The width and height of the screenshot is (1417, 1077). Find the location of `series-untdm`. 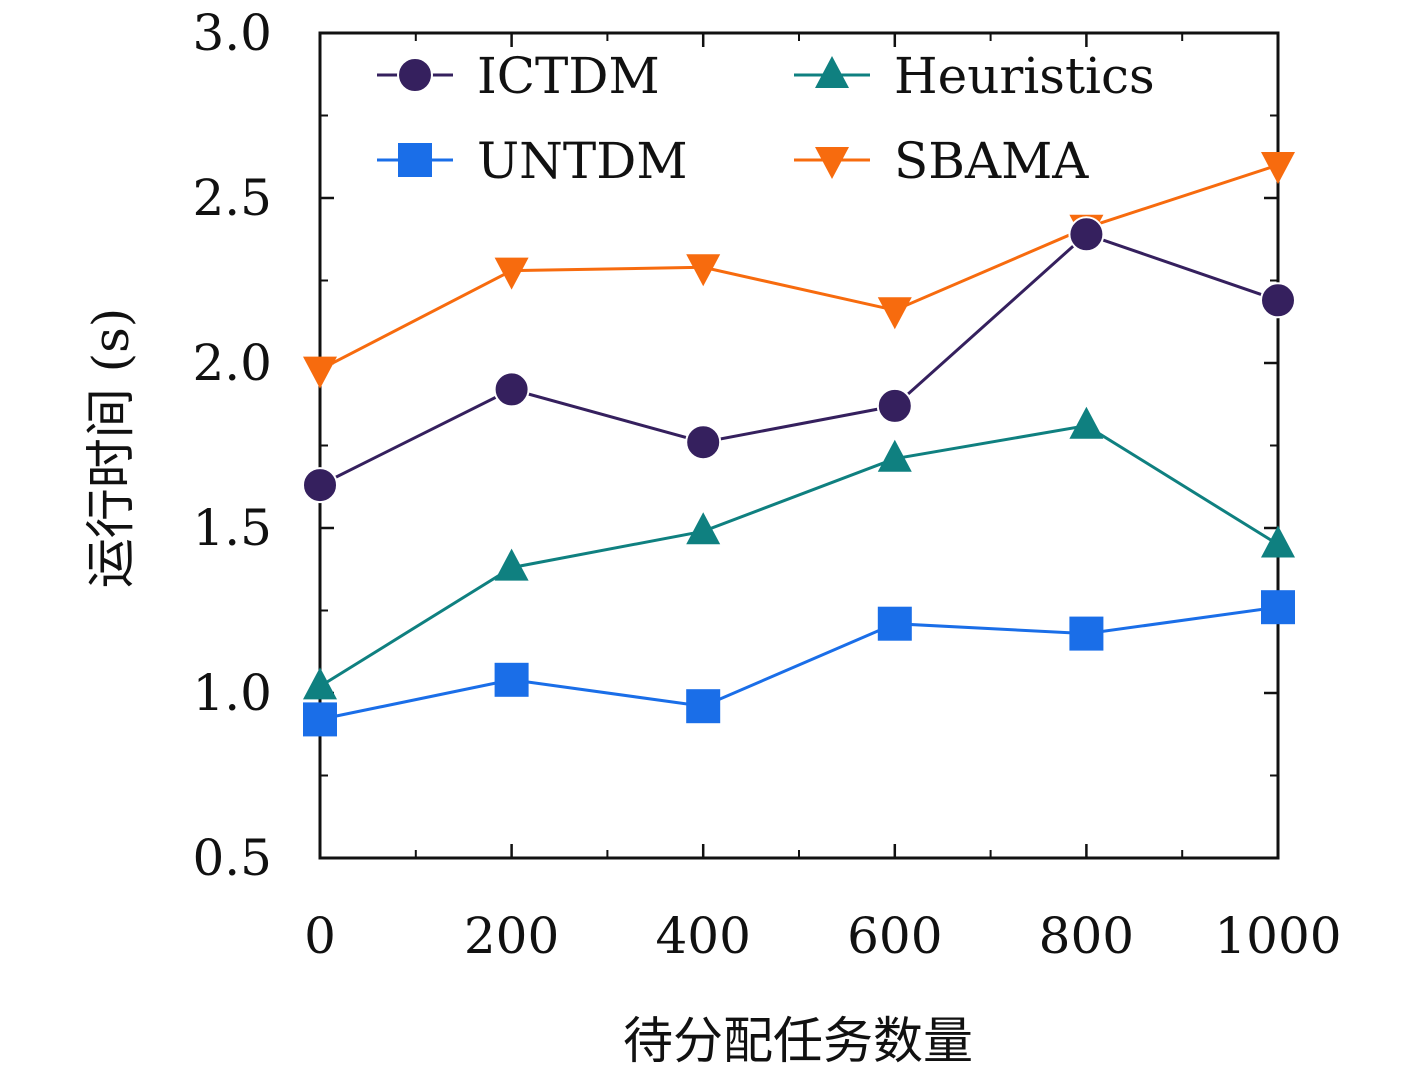

series-untdm is located at coordinates (799, 663).